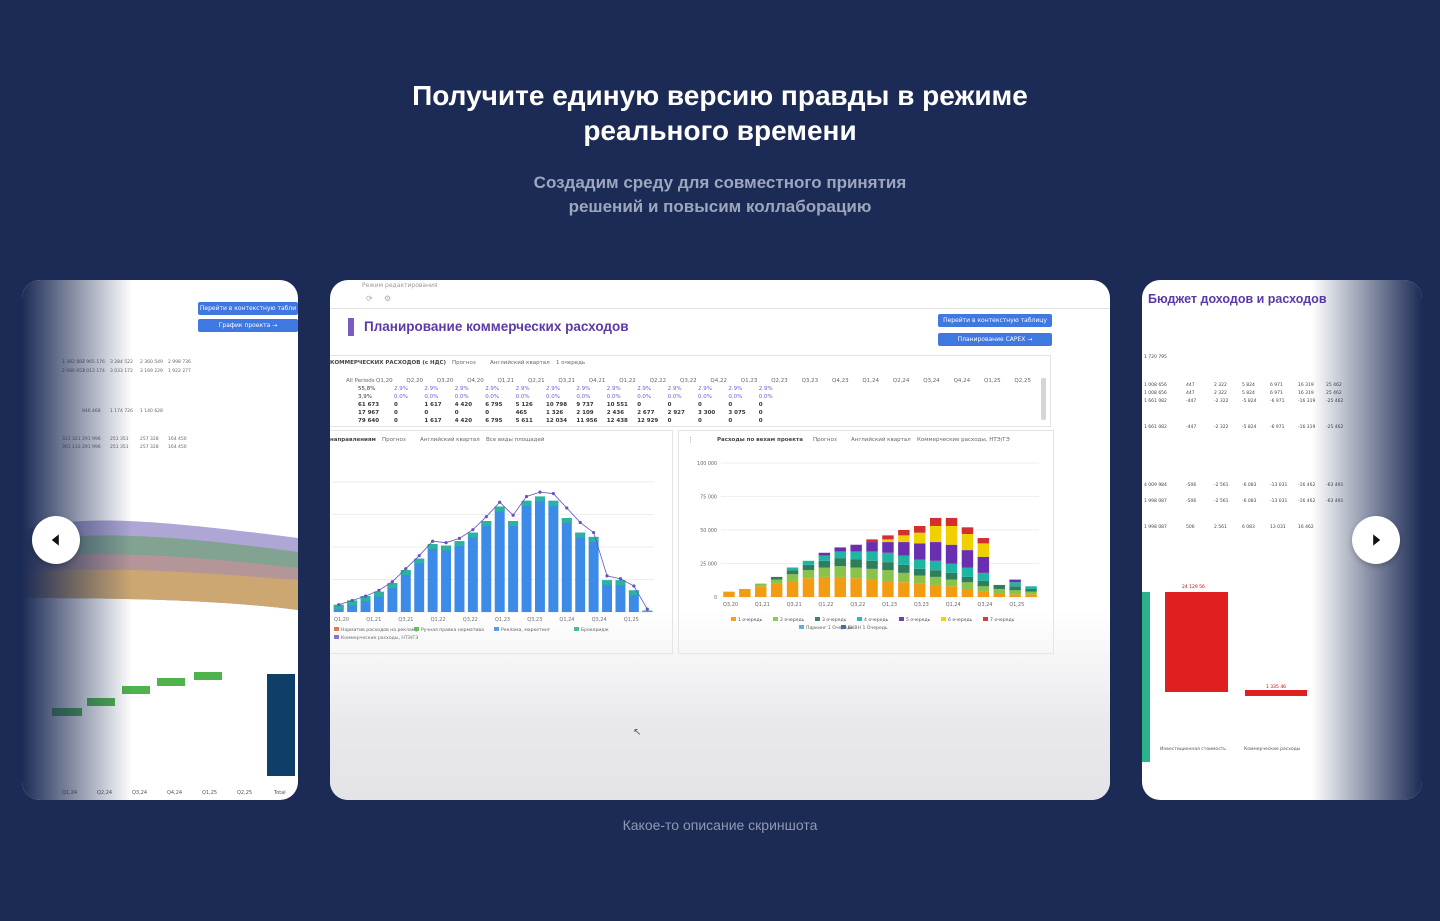  Describe the element at coordinates (585, 413) in the screenshot. I see `table-cell: 2 109` at that location.